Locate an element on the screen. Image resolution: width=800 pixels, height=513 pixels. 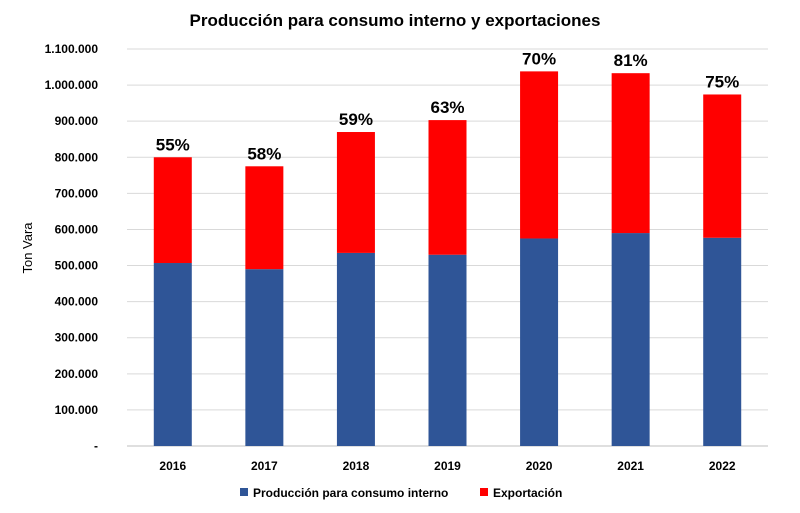
x-tick-label: 2020 is located at coordinates (539, 466).